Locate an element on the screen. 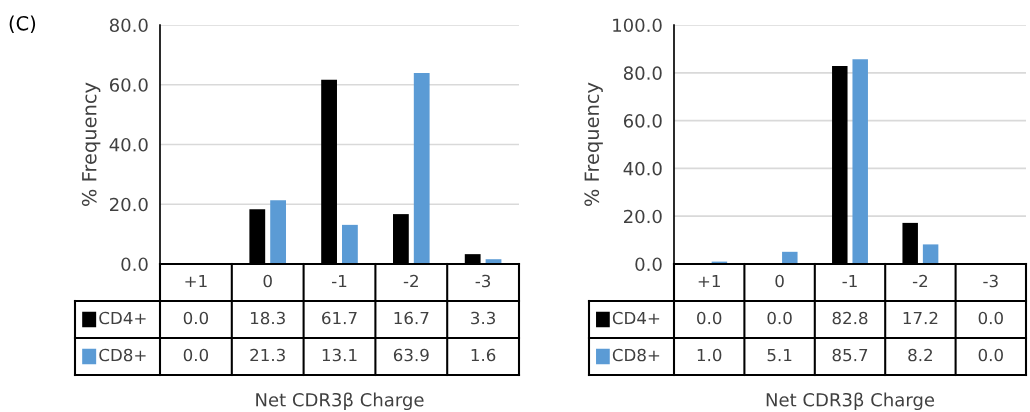 The width and height of the screenshot is (1030, 412). data-label: 8.2 is located at coordinates (920, 355).